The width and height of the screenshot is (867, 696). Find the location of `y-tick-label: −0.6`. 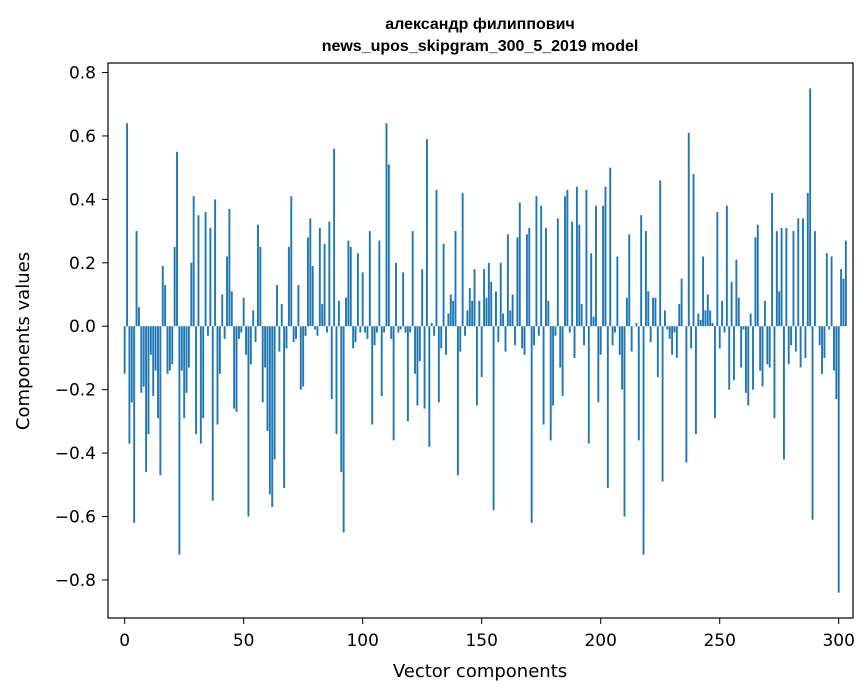

y-tick-label: −0.6 is located at coordinates (75, 518).